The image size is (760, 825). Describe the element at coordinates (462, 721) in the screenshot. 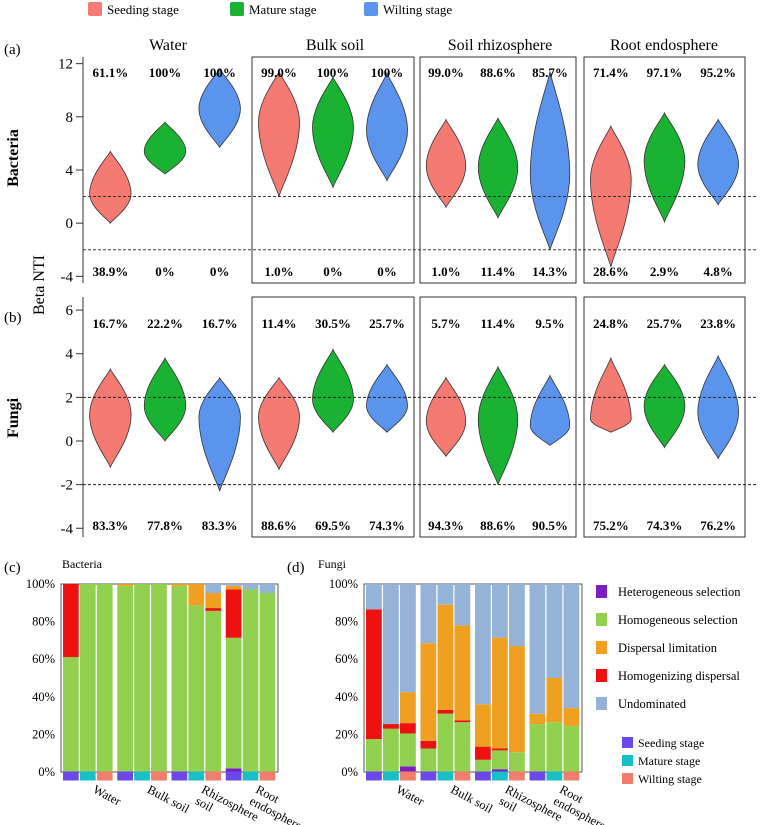

I see `bar-segment-bulk-soil-wilting-homogenizing-dispersal` at that location.